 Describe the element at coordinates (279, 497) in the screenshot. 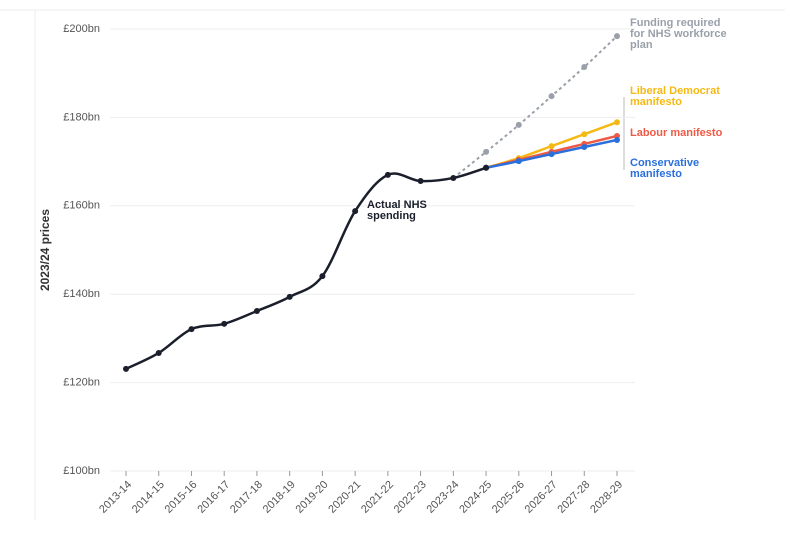

I see `x-tick-label: 2018-19` at that location.